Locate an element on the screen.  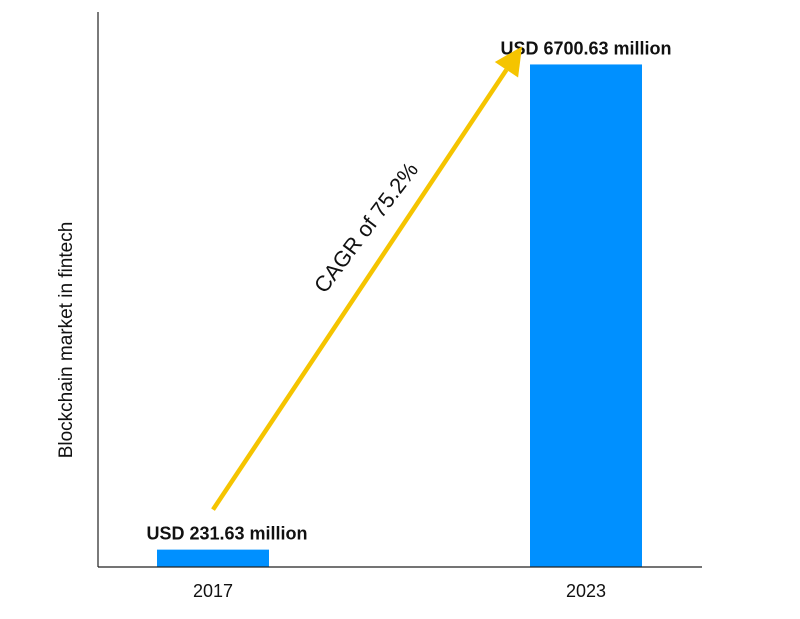
cagr-arrow-head is located at coordinates (508, 62).